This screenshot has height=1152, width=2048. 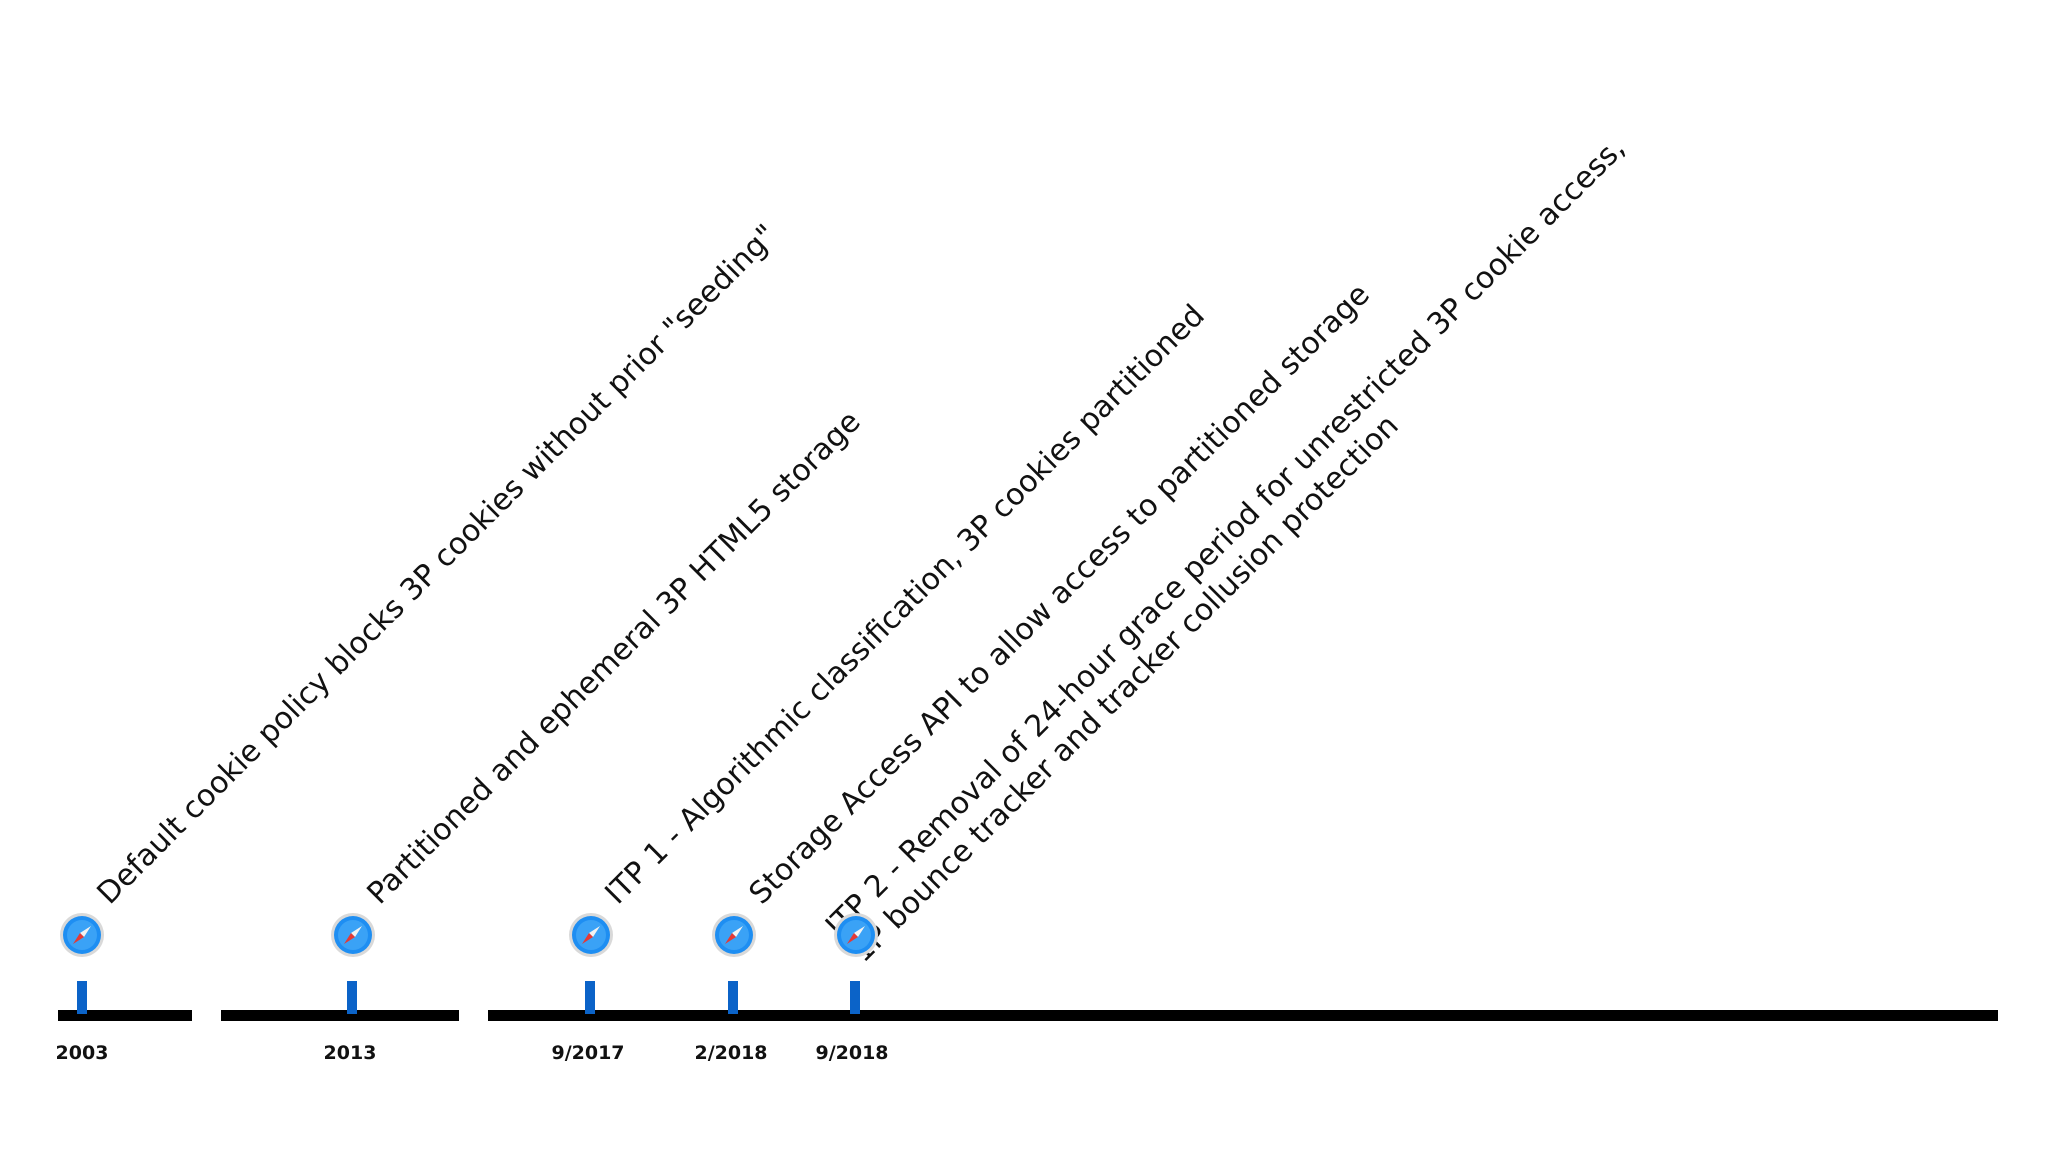 I want to click on event-date: 2003, so click(x=82, y=1053).